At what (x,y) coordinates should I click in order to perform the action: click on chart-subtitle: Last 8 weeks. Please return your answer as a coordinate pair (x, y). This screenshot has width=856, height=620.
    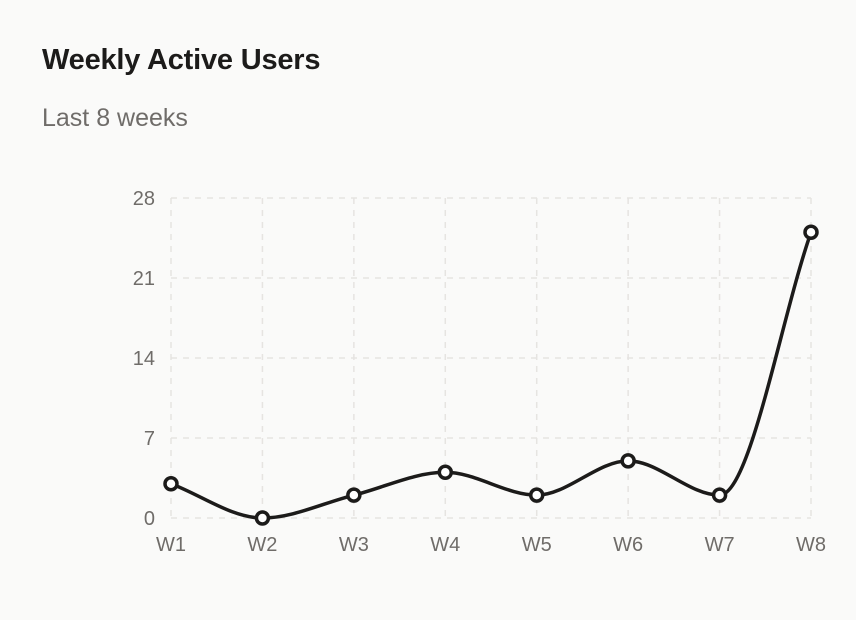
    Looking at the image, I should click on (115, 118).